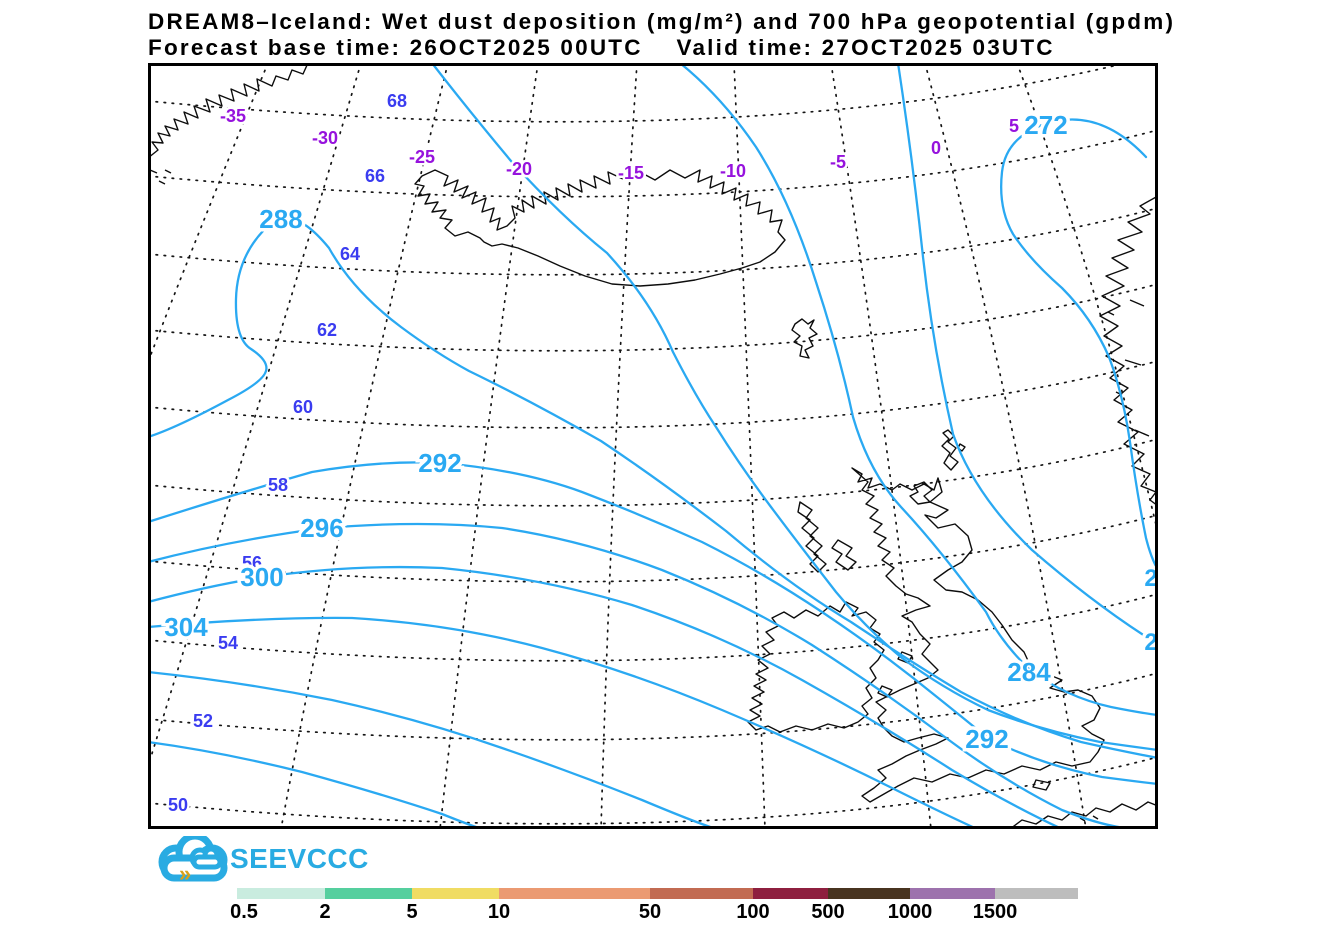  Describe the element at coordinates (186, 627) in the screenshot. I see `contour-label-304: 304` at that location.